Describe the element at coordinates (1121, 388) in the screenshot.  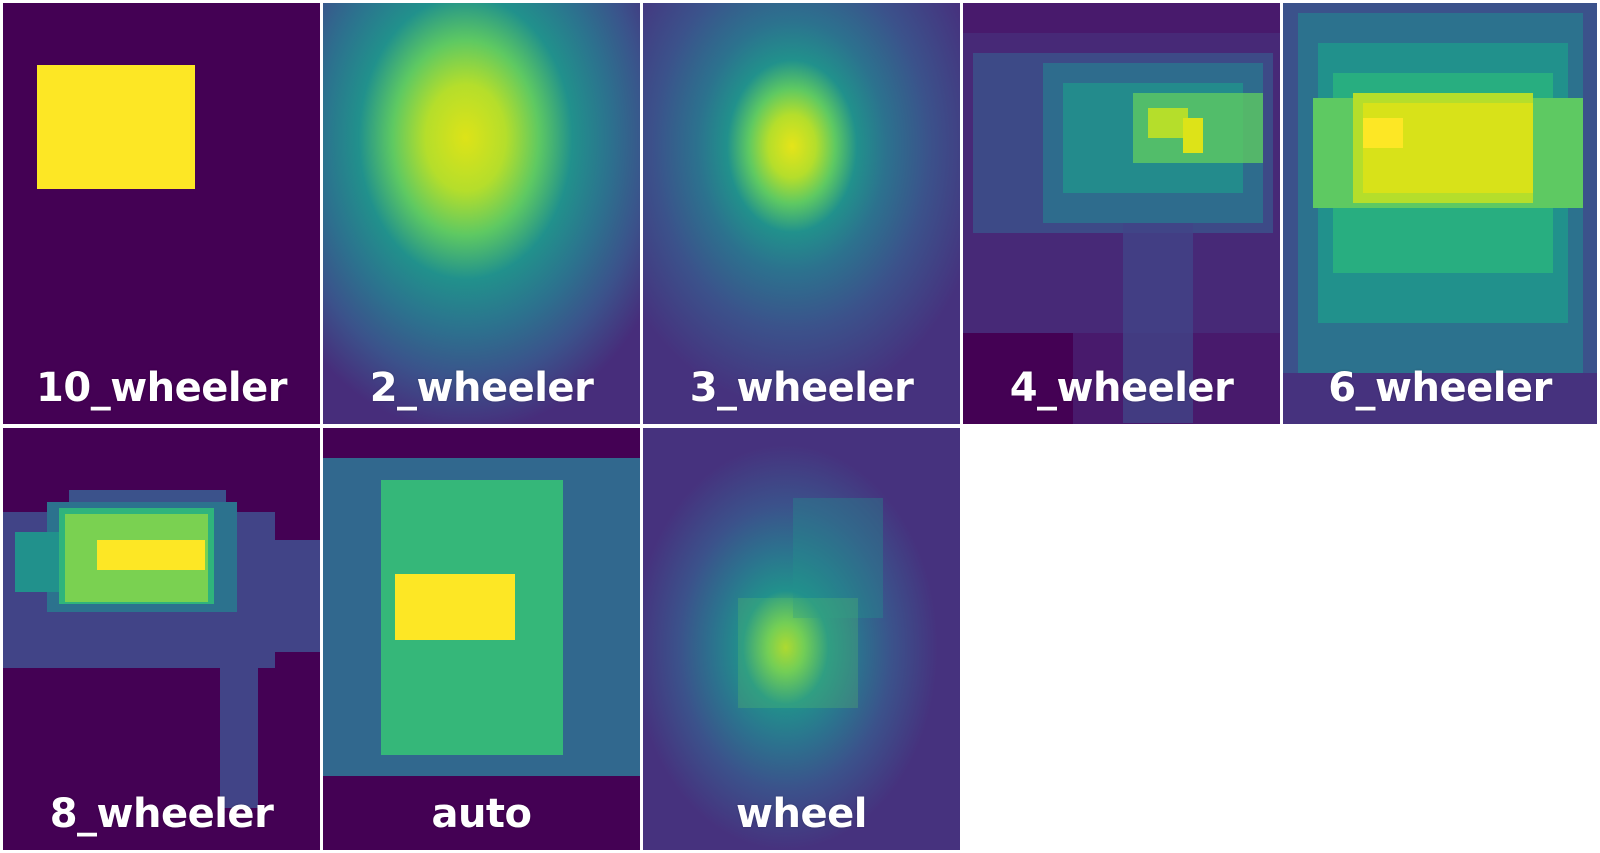
I see `panel-label: 4_wheeler` at that location.